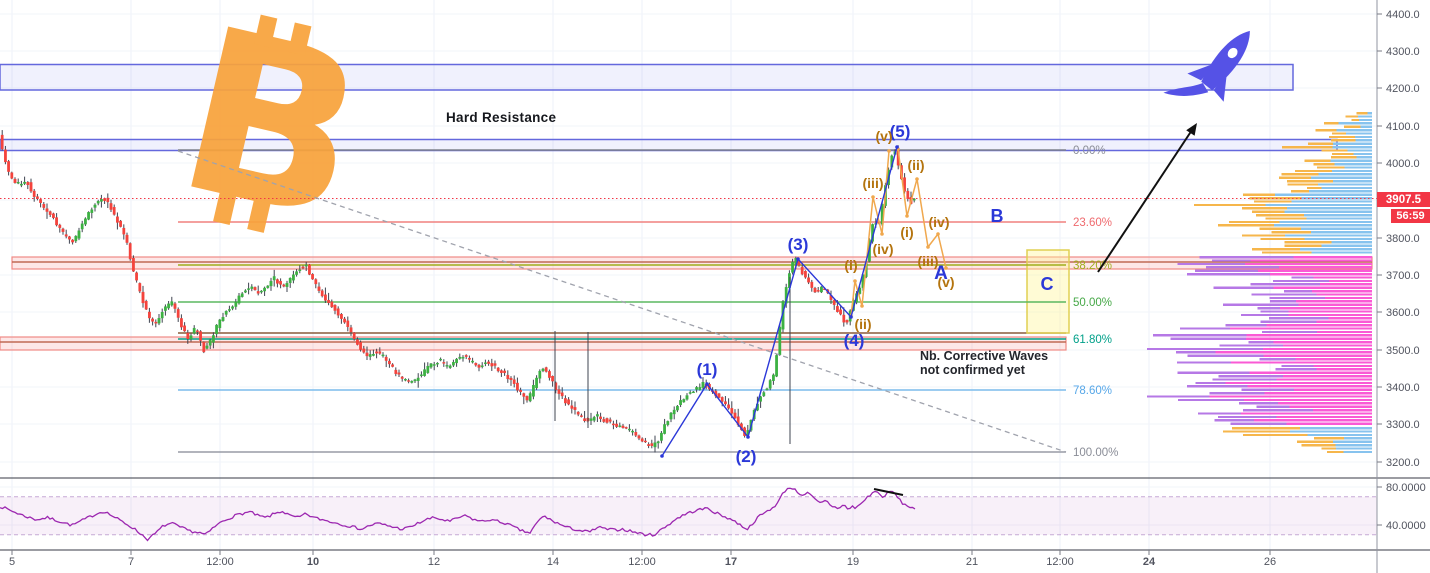  I want to click on svg-text: 3500.0, so click(1403, 351).